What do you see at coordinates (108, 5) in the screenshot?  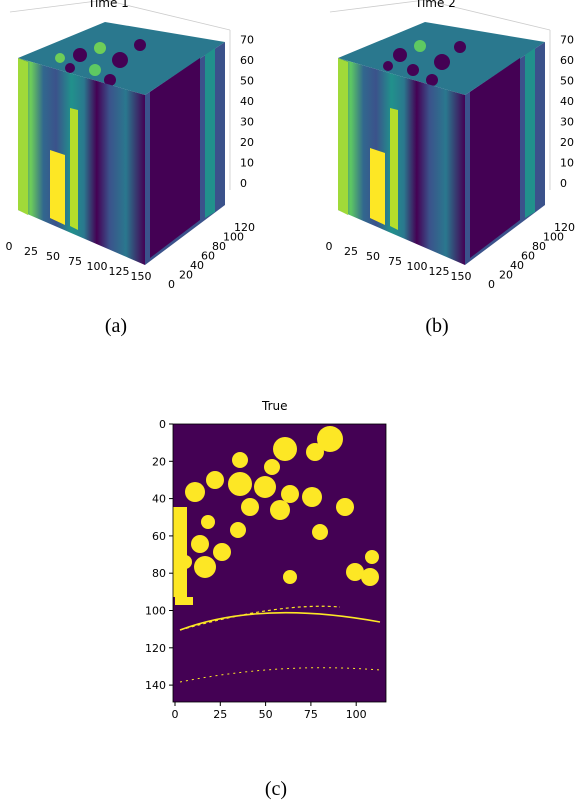 I see `panel-a-title: Time 1` at bounding box center [108, 5].